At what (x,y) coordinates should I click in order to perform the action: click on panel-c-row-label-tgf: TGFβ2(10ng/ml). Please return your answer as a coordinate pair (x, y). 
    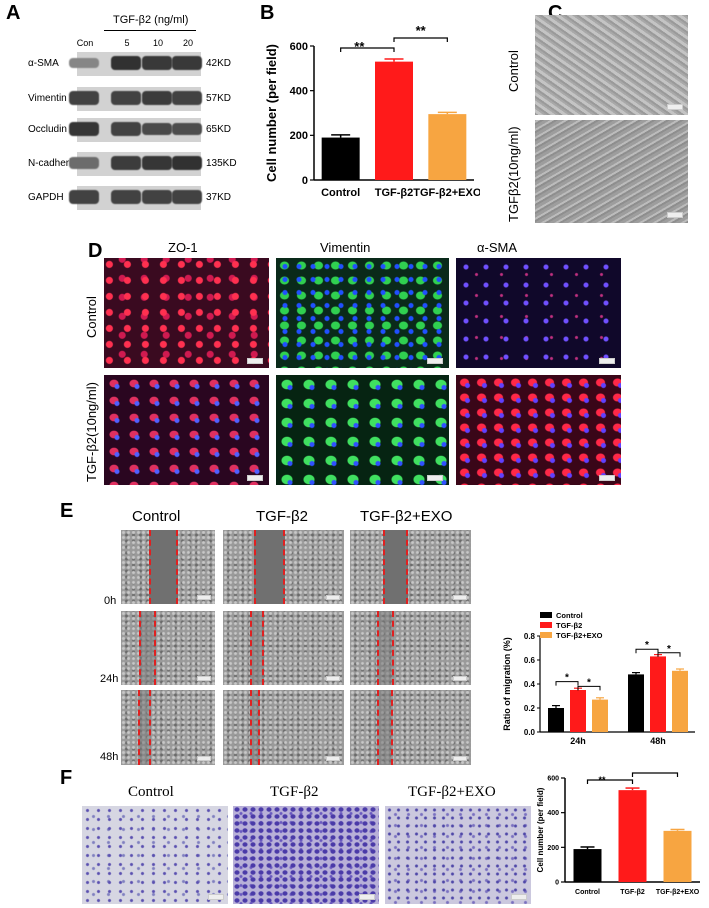
    Looking at the image, I should click on (513, 174).